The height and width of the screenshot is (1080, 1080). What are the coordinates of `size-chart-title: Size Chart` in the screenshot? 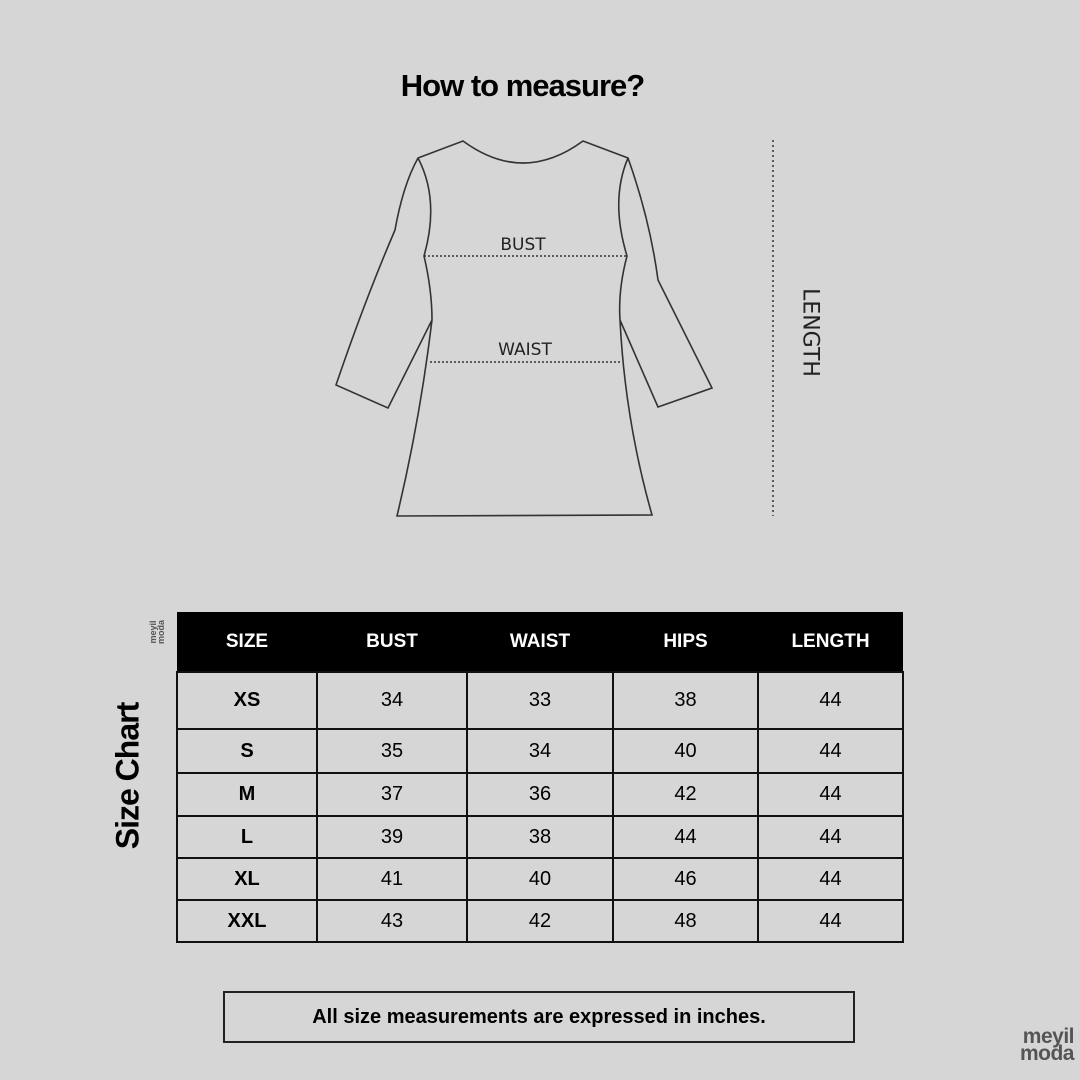 It's located at (127, 776).